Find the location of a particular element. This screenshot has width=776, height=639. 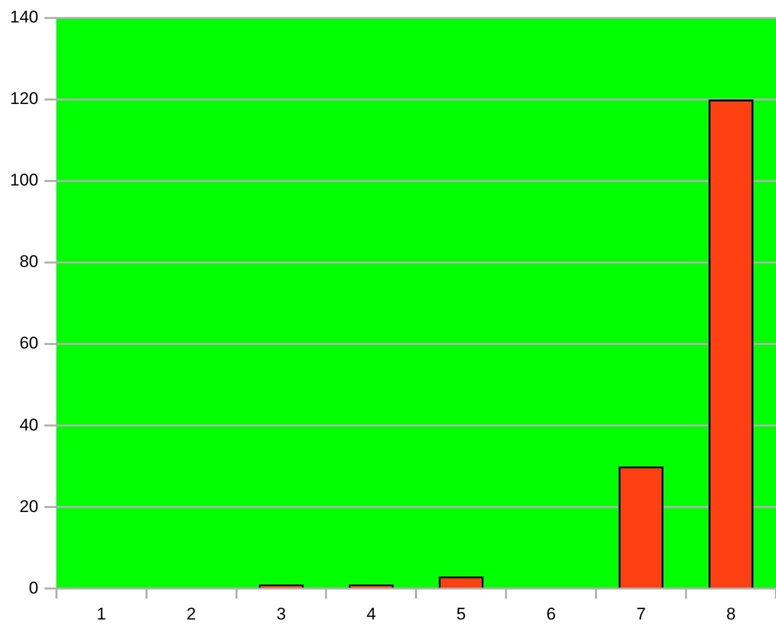

x-tick-label: 6 is located at coordinates (551, 614).